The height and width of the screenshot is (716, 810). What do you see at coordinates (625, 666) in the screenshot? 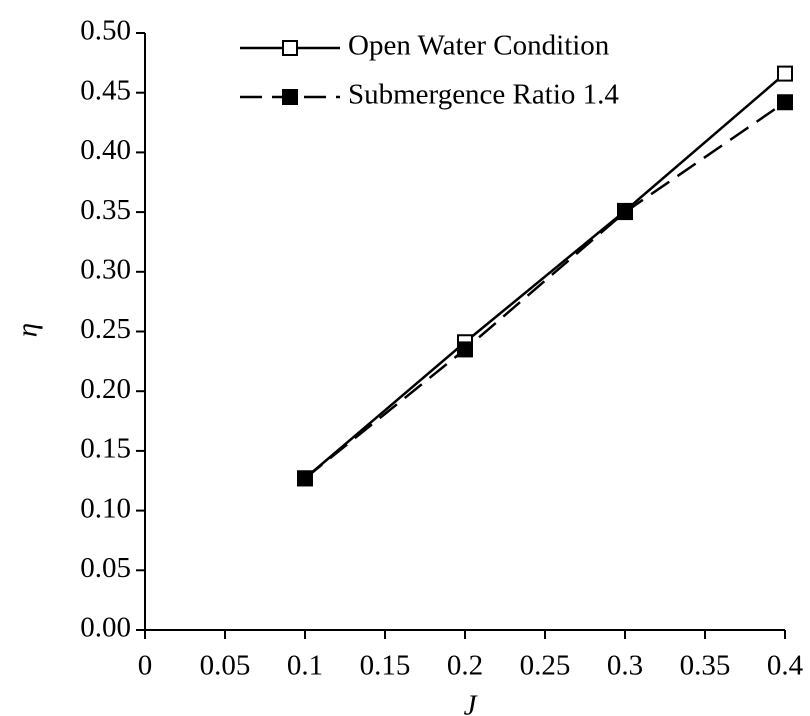
I see `x-tick-label: 0.3` at bounding box center [625, 666].